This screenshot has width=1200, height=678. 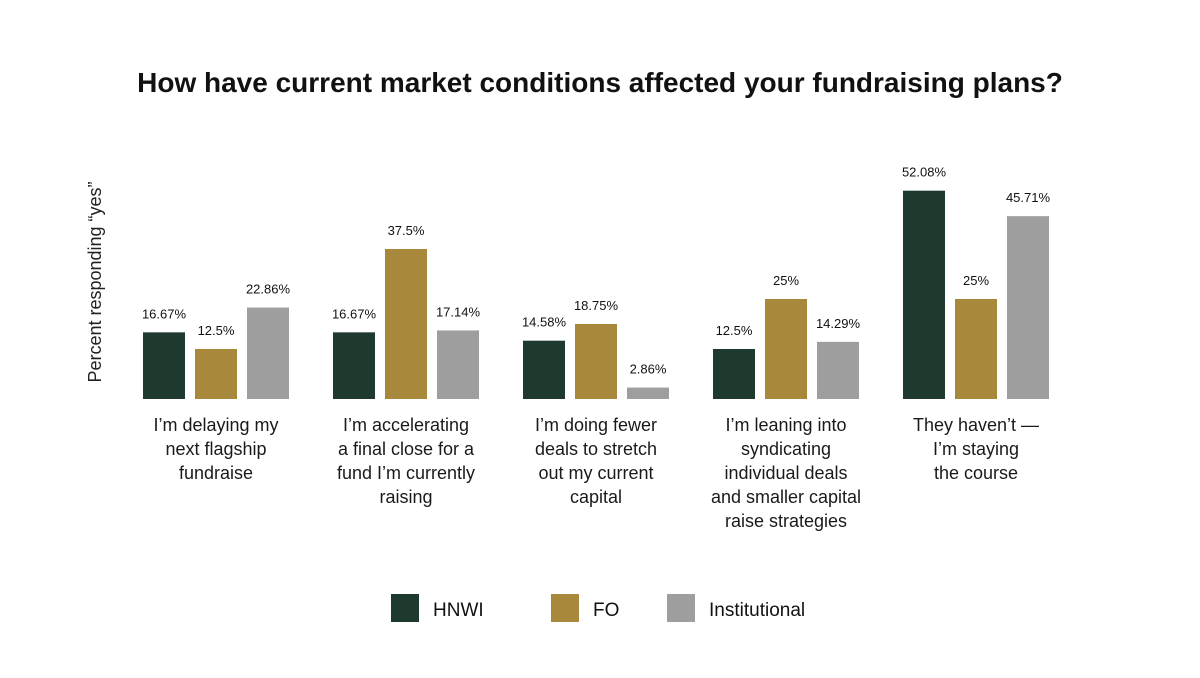 I want to click on category-label: I’m doing fewer, so click(x=596, y=425).